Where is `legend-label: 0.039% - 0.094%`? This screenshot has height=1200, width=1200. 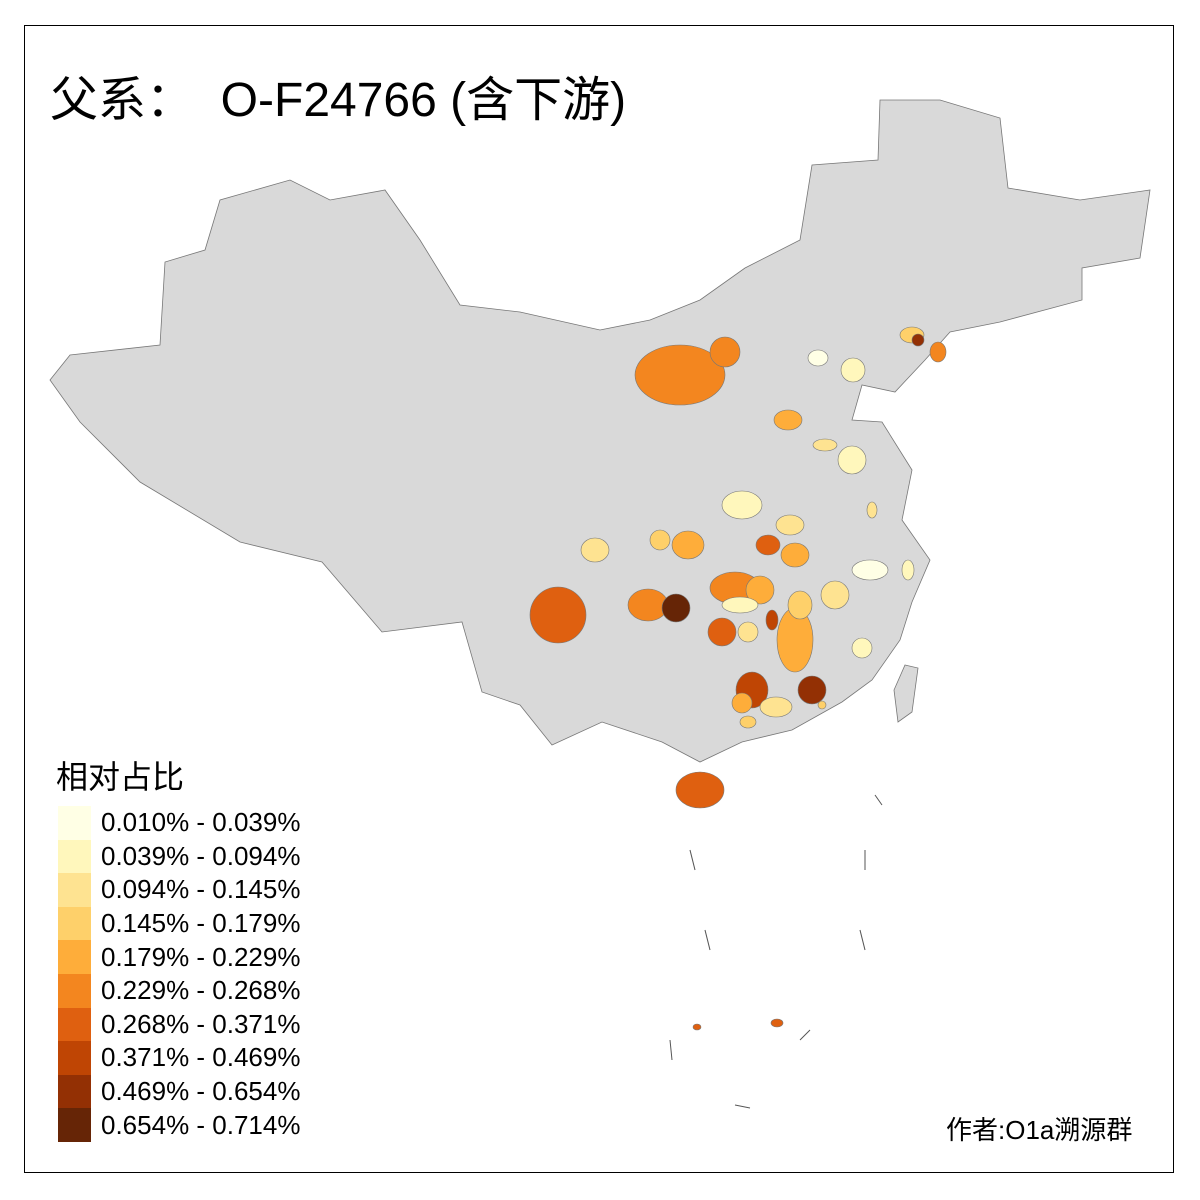
legend-label: 0.039% - 0.094% is located at coordinates (201, 855).